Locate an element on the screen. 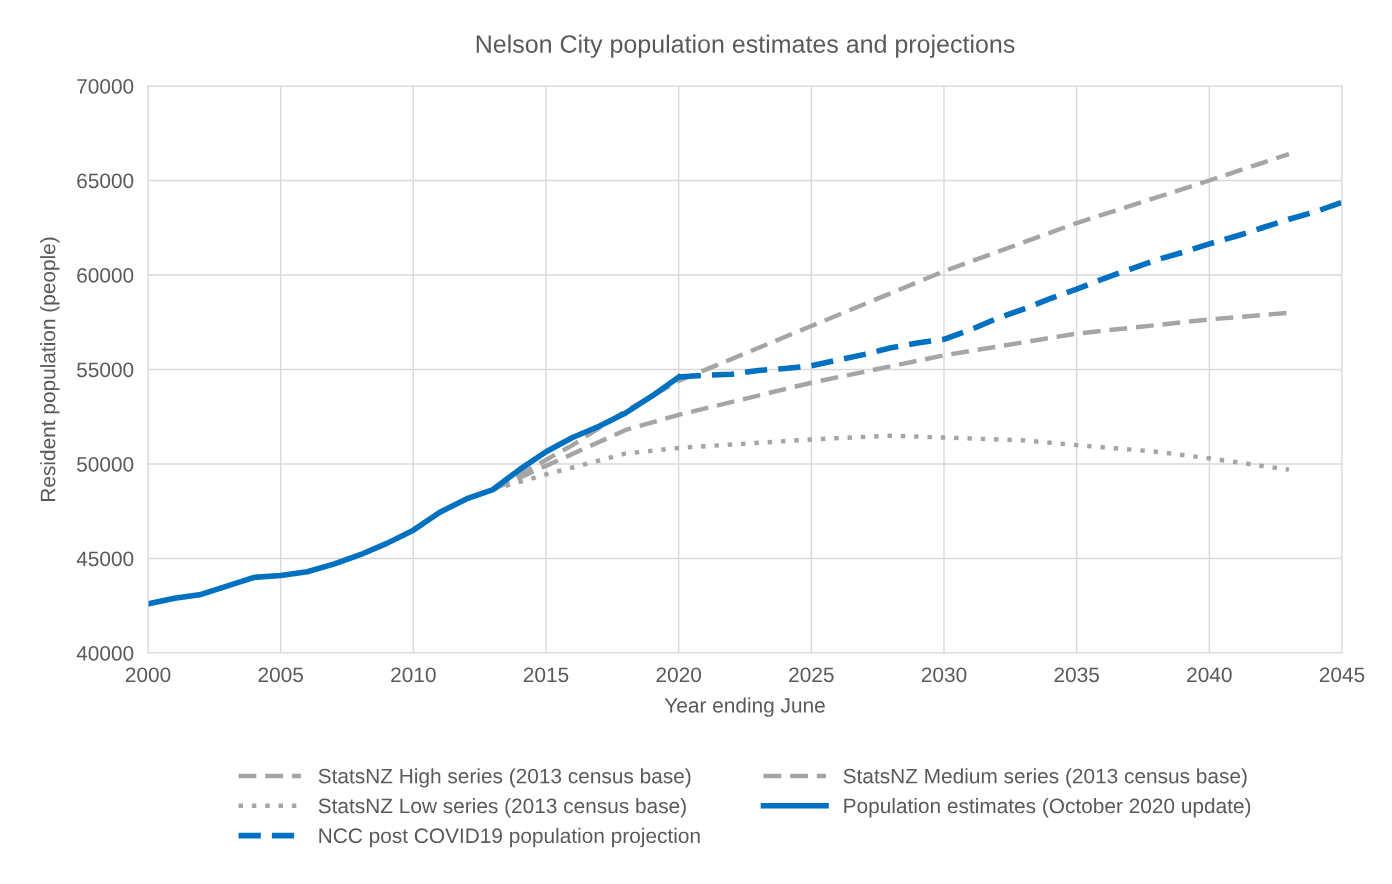 The image size is (1392, 884). y-tick-label: 40000 is located at coordinates (105, 653).